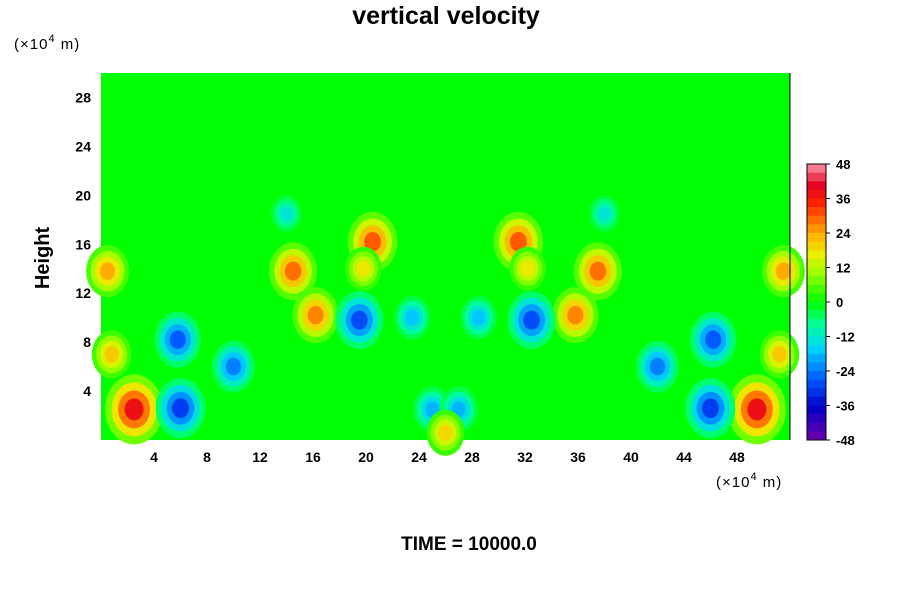 The width and height of the screenshot is (900, 600). What do you see at coordinates (578, 457) in the screenshot?
I see `x-tick-label: 36` at bounding box center [578, 457].